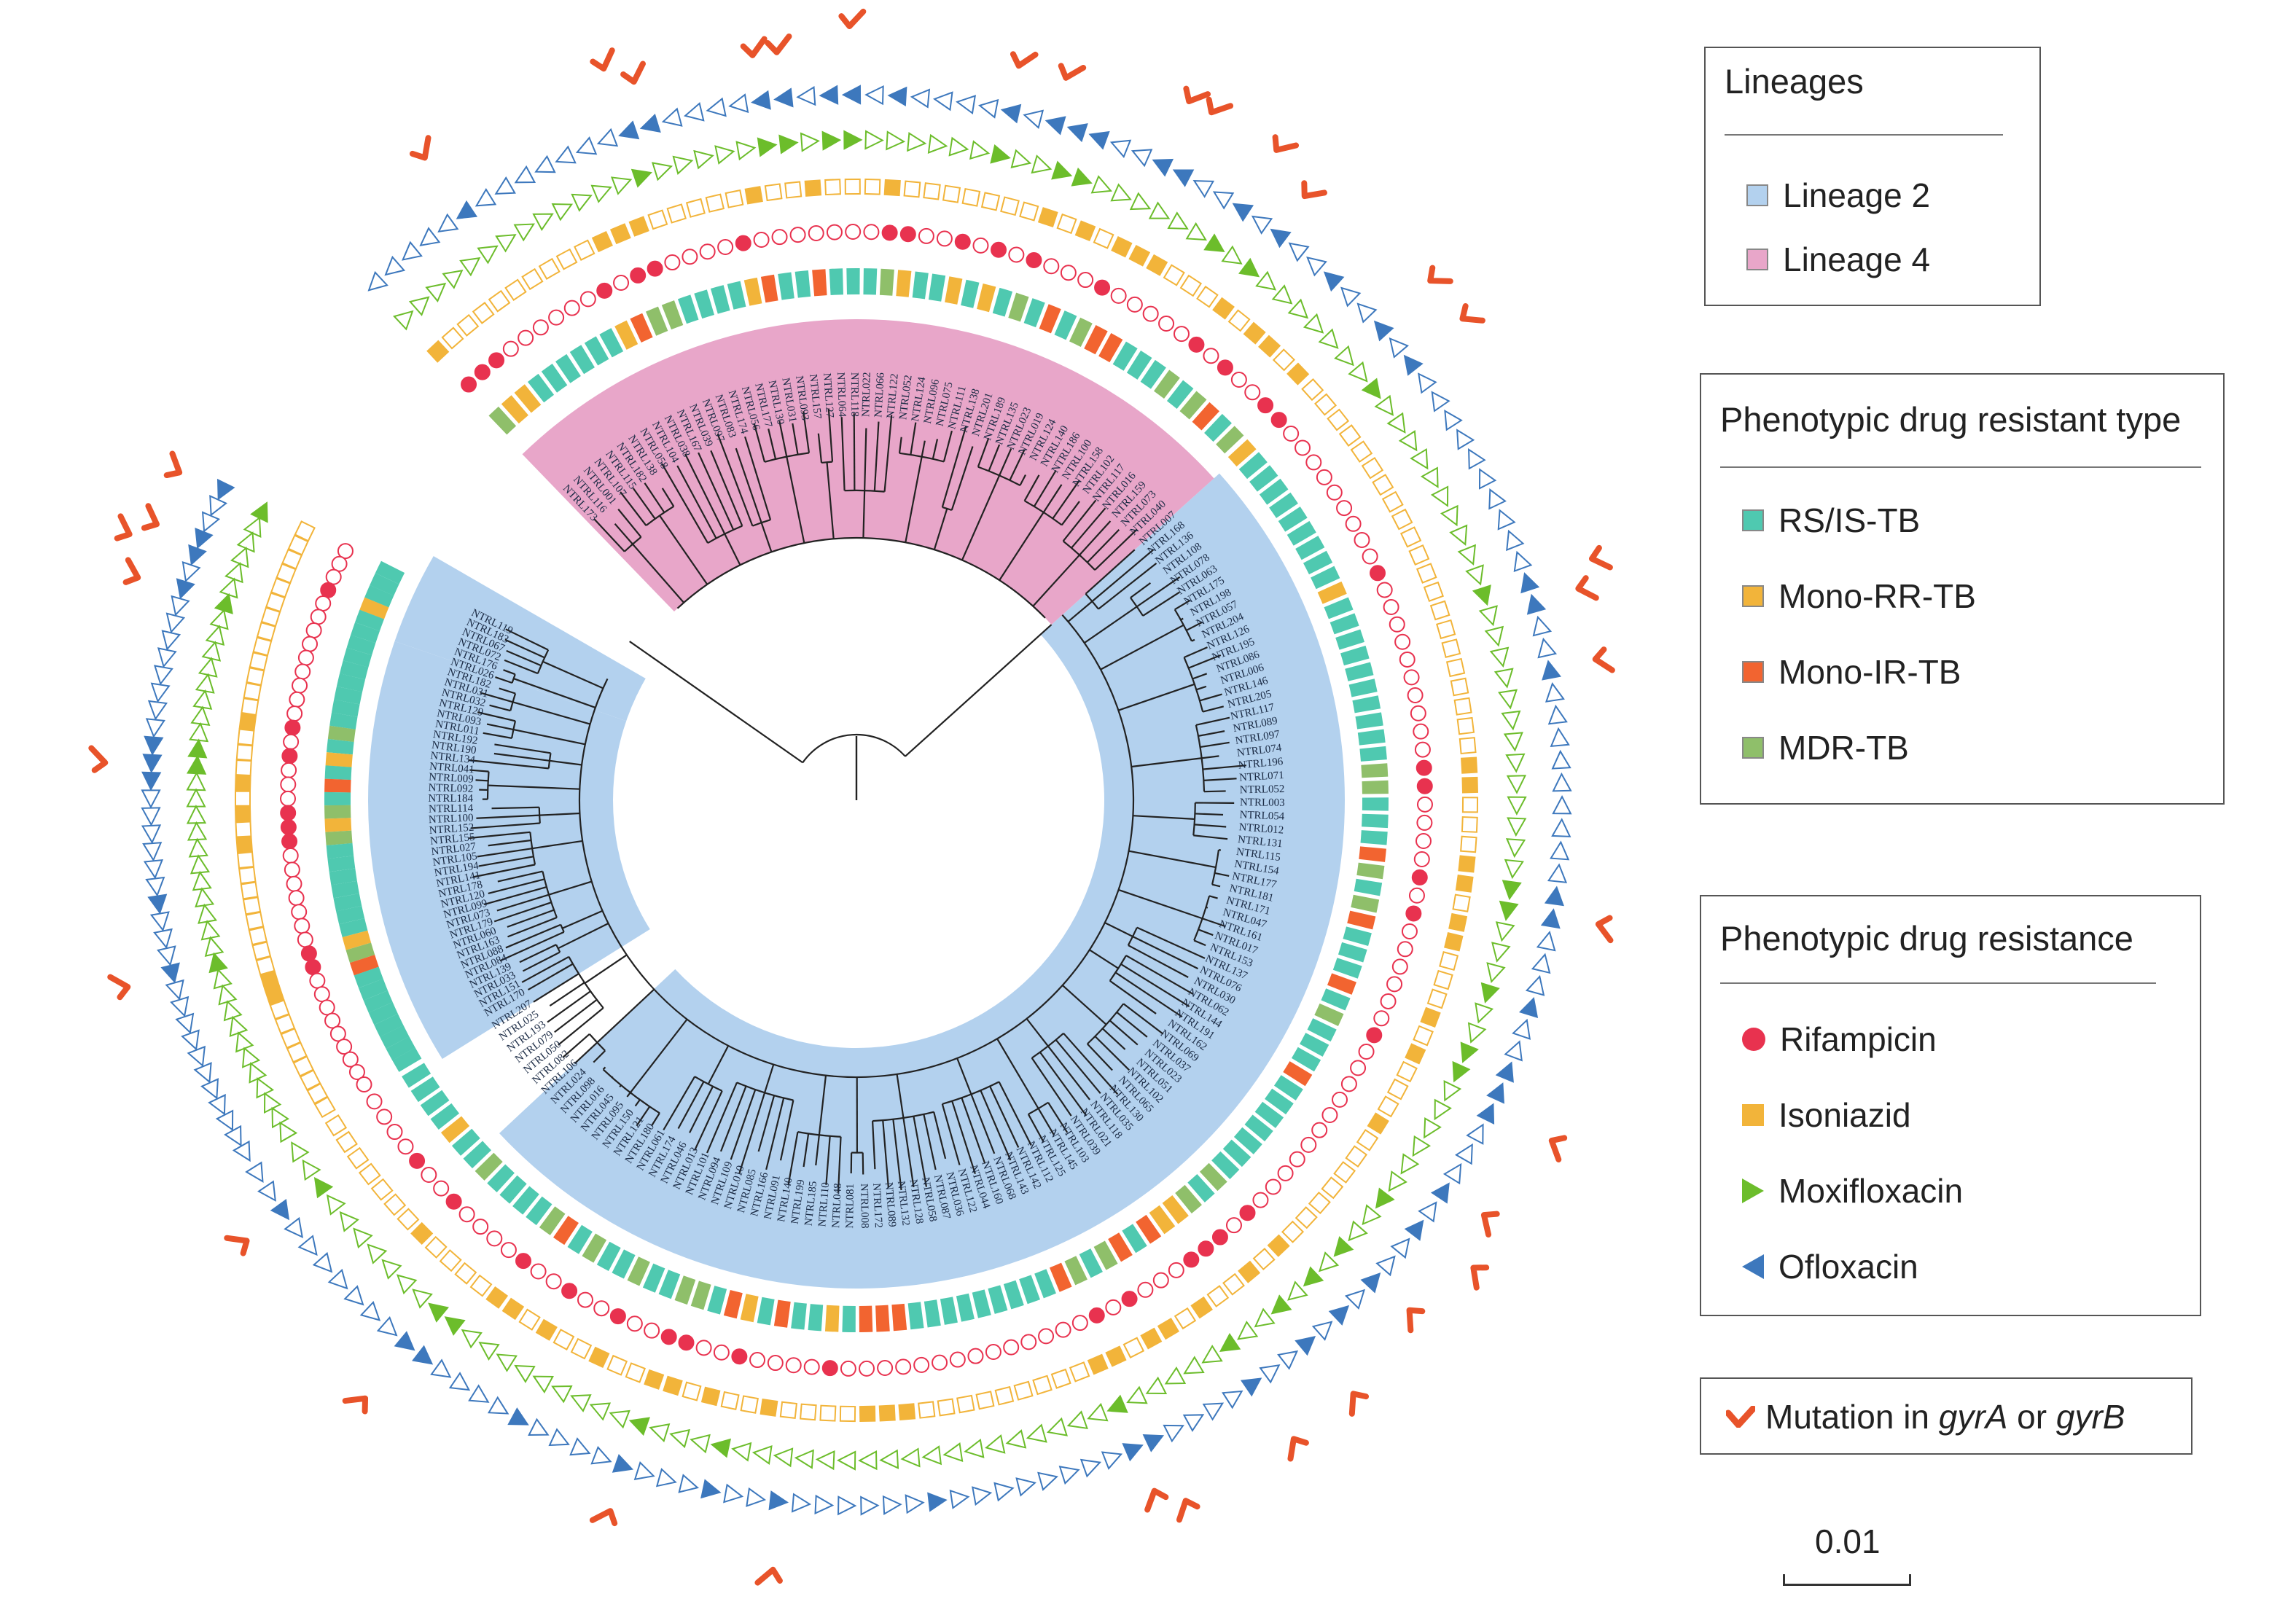  I want to click on legend-label: RS/IS-TB, so click(1850, 520).